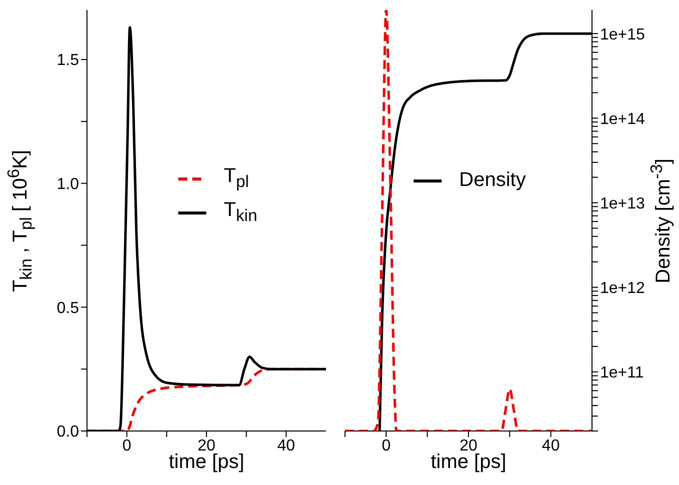  Describe the element at coordinates (68, 432) in the screenshot. I see `y-tick-label: 0.0` at that location.